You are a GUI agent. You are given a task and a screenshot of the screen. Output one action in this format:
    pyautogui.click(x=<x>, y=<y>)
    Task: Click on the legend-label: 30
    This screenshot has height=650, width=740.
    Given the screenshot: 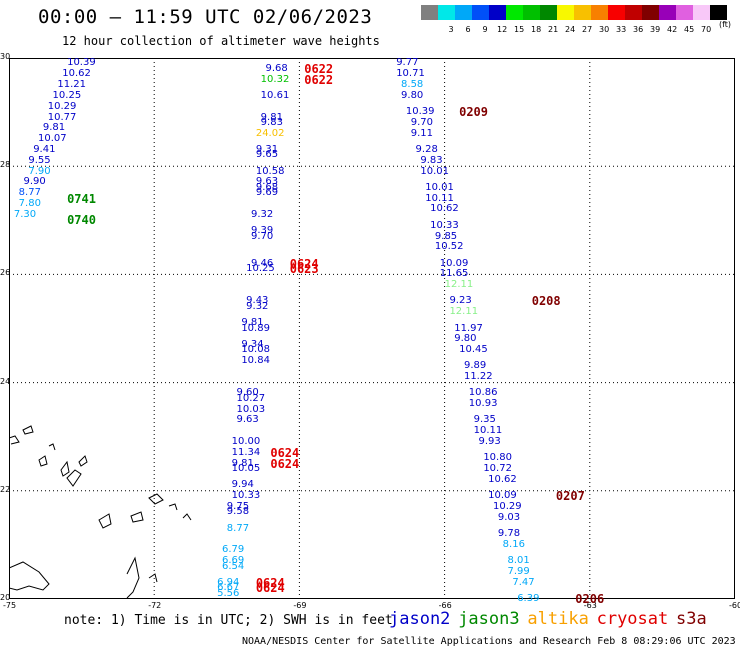 What is the action you would take?
    pyautogui.click(x=604, y=29)
    